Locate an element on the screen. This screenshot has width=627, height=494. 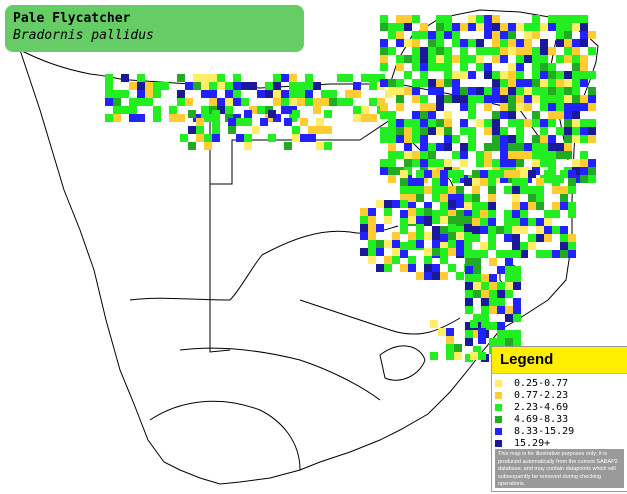
legend-label: 0.25-0.77 is located at coordinates (541, 383).